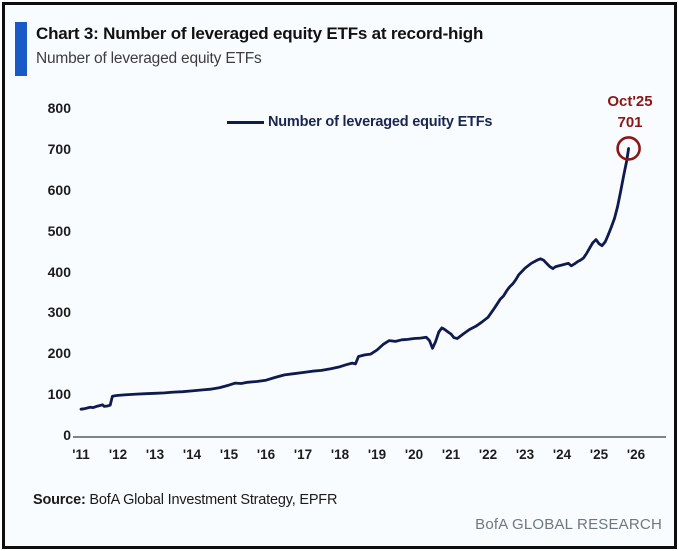 The image size is (679, 551). I want to click on accent-bar, so click(21, 49).